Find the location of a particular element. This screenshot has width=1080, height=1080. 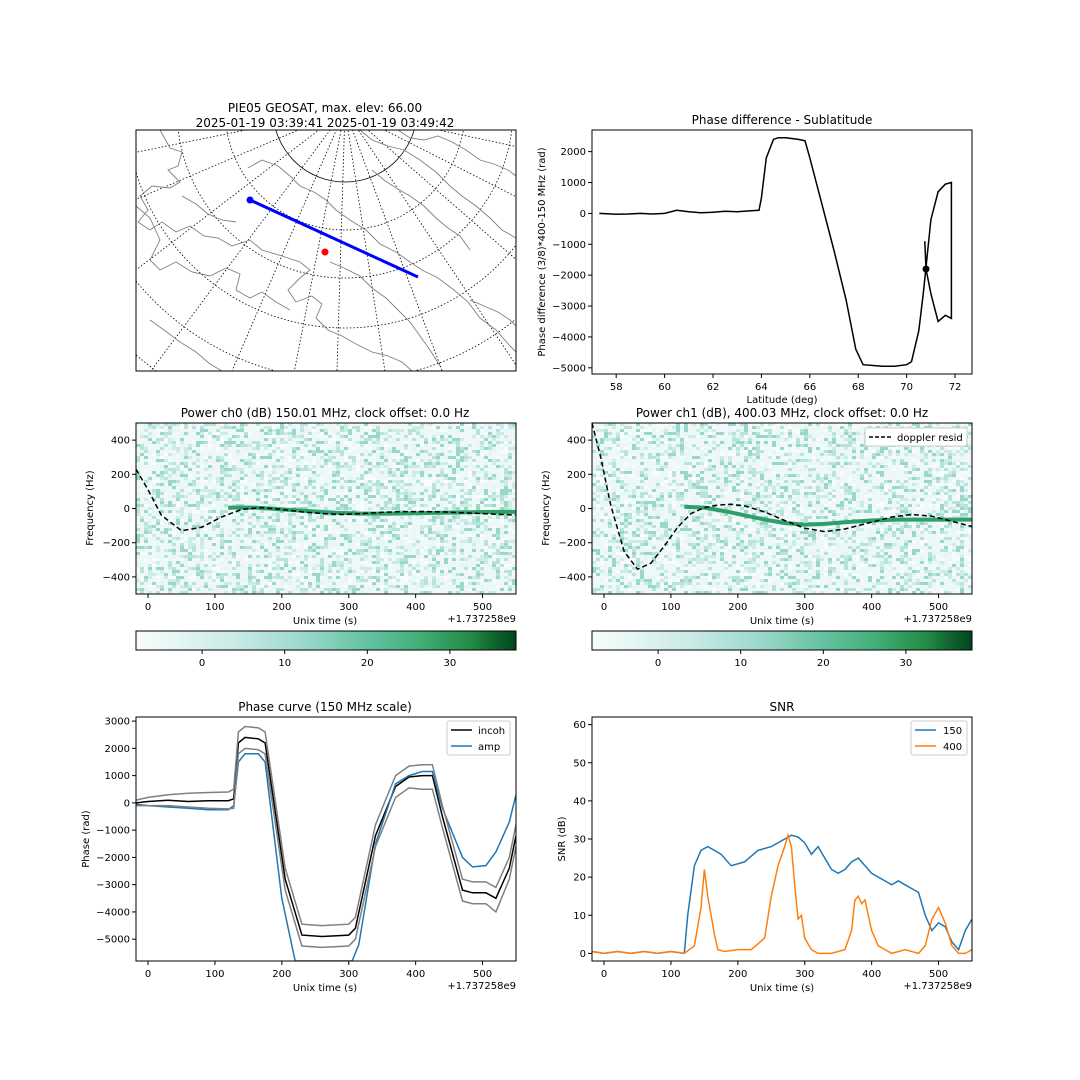

phase-diff-line is located at coordinates (776, 252).